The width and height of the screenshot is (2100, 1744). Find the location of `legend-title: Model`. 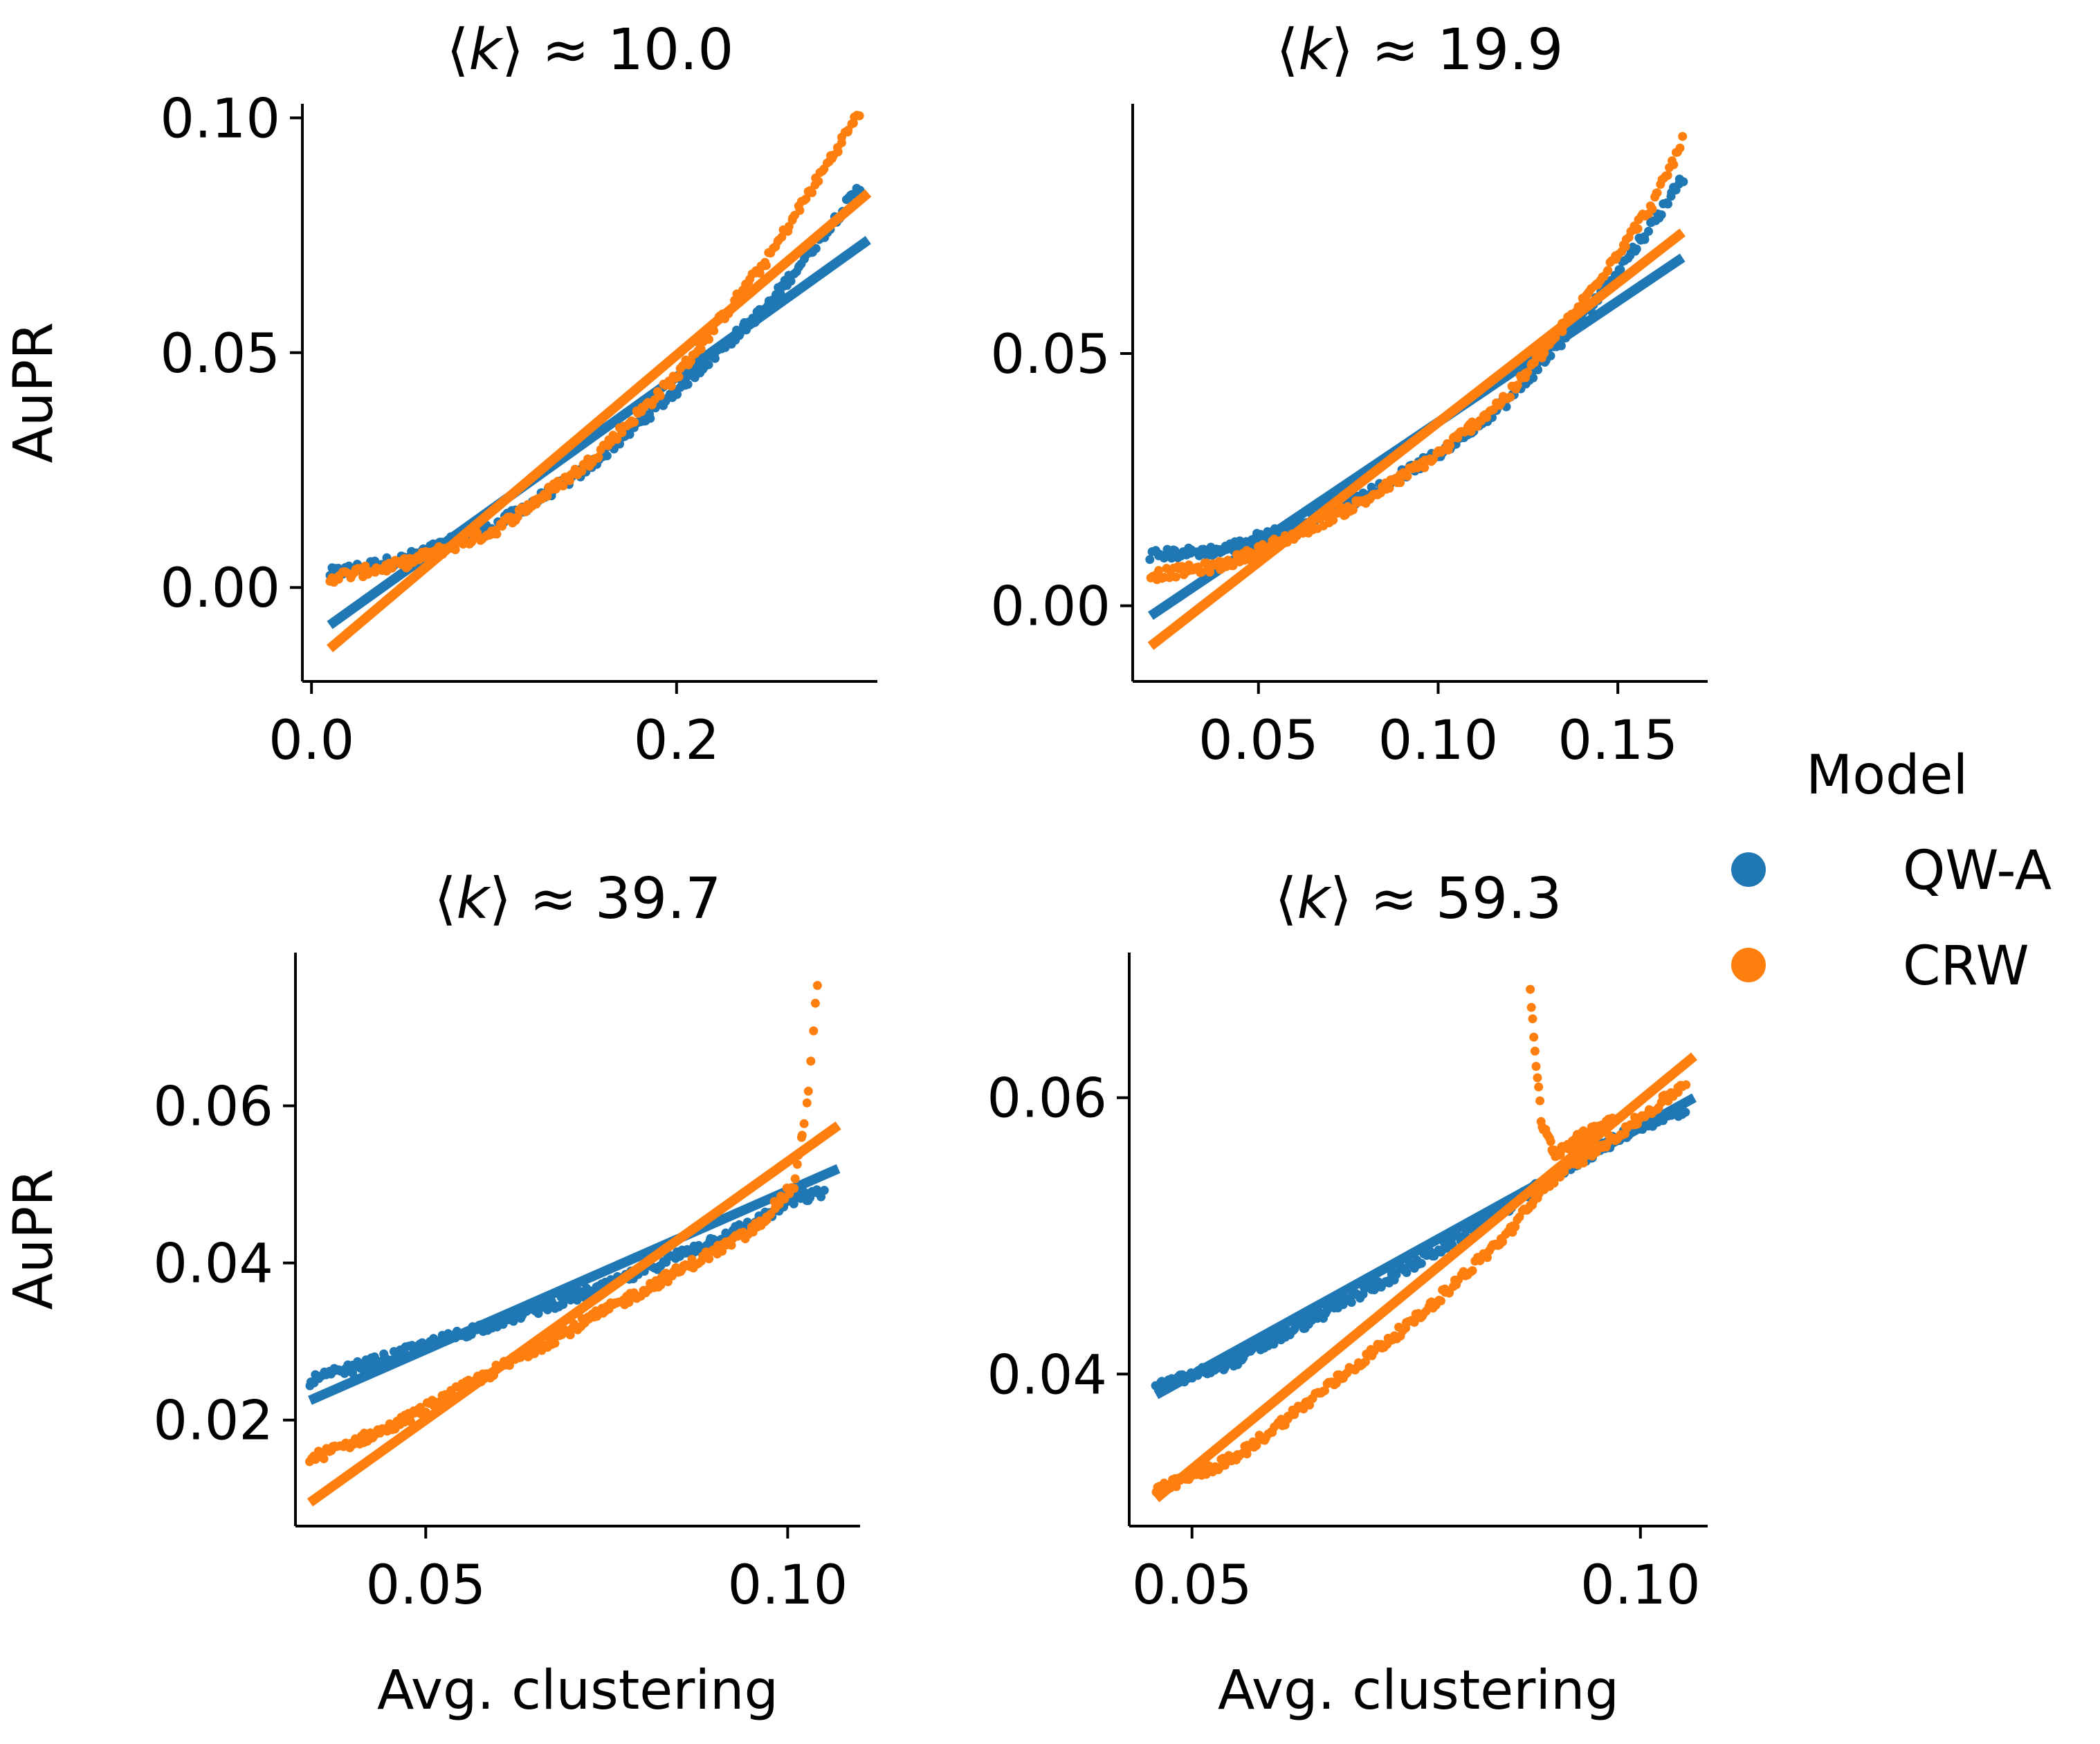

legend-title: Model is located at coordinates (1887, 775).